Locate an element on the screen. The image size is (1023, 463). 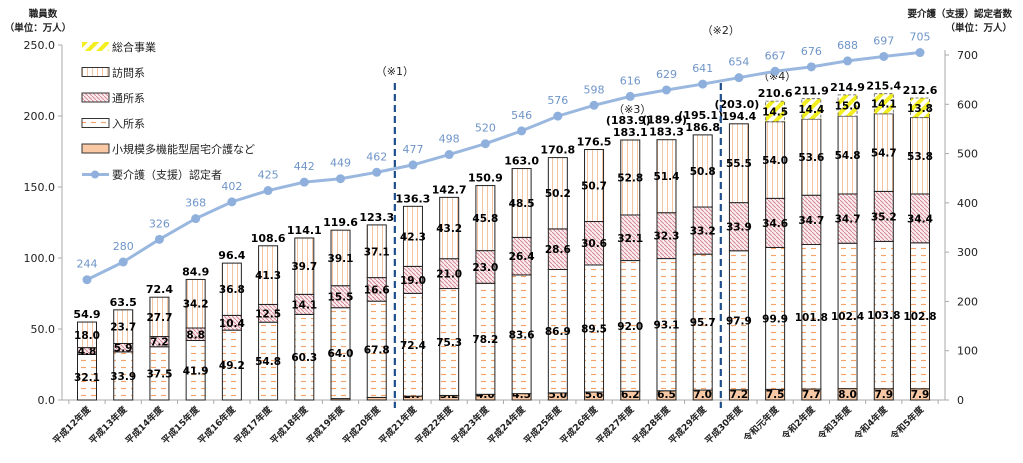
data-label: 23.0 is located at coordinates (485, 268).